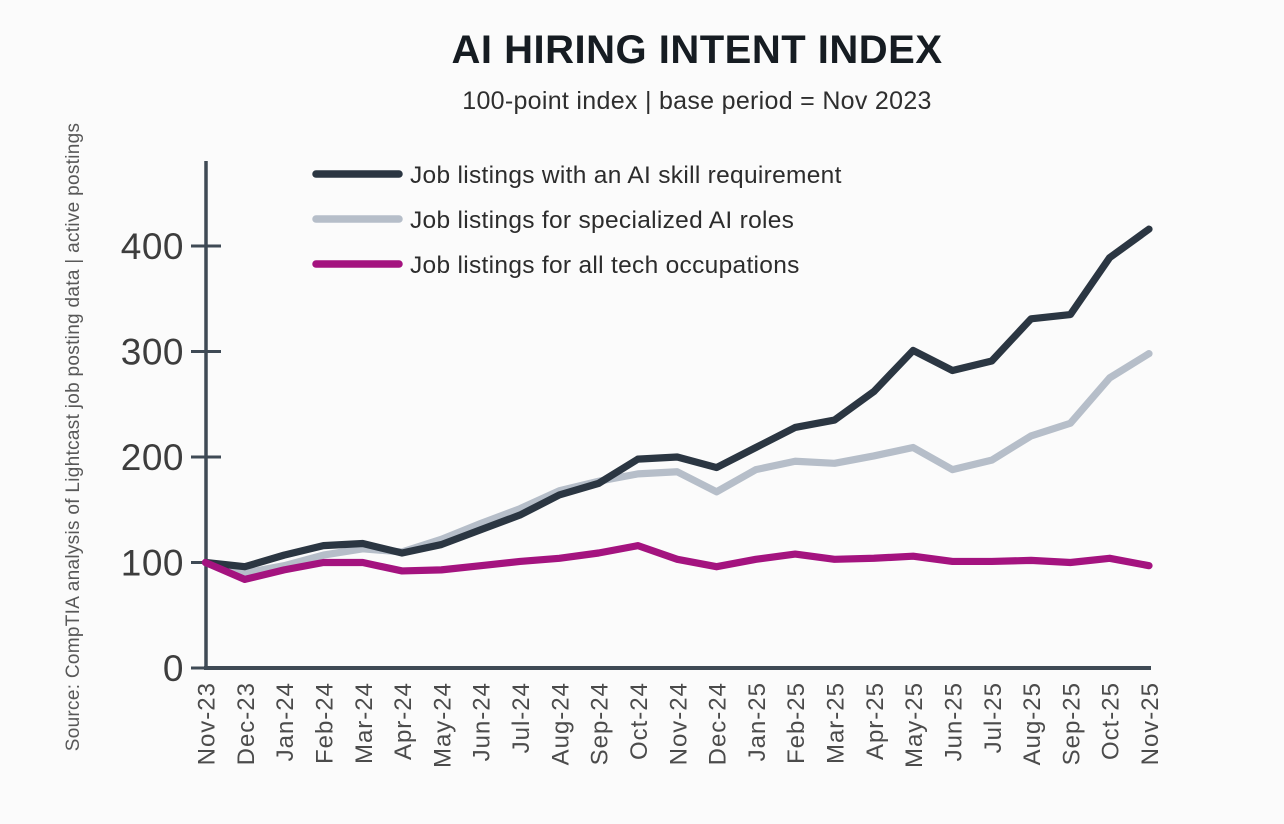 The width and height of the screenshot is (1284, 824). Describe the element at coordinates (152, 352) in the screenshot. I see `y-tick-label: 300` at that location.